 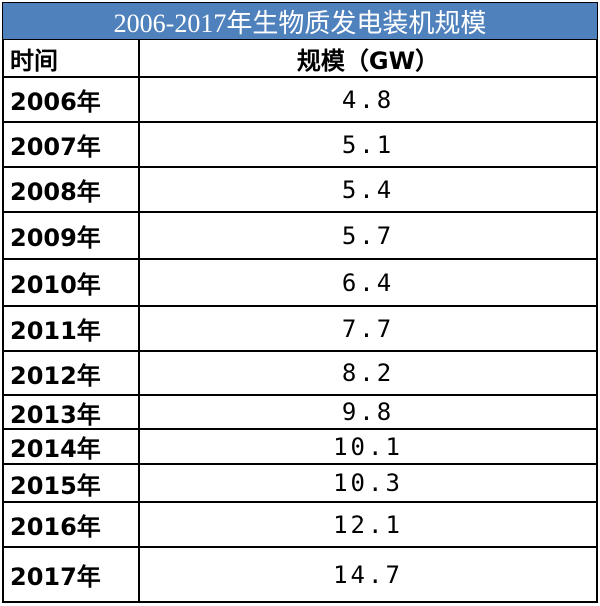 What do you see at coordinates (369, 413) in the screenshot?
I see `value-cell: 9.8` at bounding box center [369, 413].